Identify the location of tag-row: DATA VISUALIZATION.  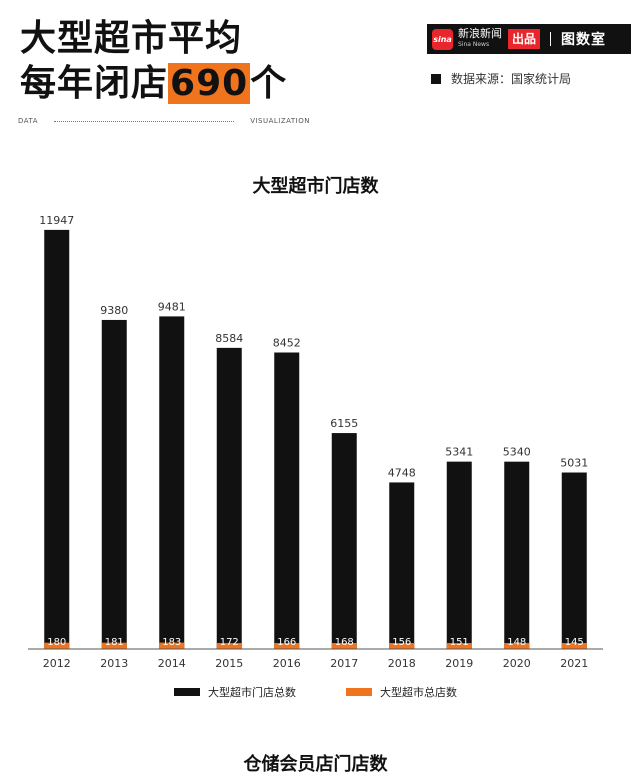
(164, 122).